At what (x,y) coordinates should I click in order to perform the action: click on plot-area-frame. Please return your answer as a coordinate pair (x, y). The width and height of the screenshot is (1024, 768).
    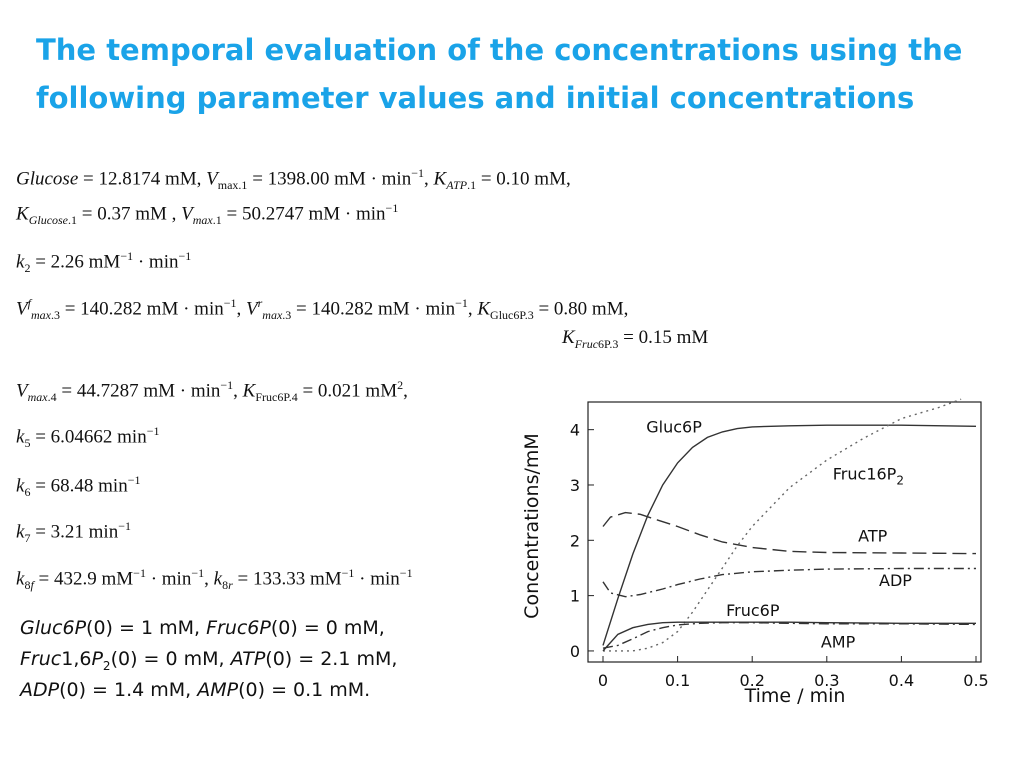
    Looking at the image, I should click on (784, 532).